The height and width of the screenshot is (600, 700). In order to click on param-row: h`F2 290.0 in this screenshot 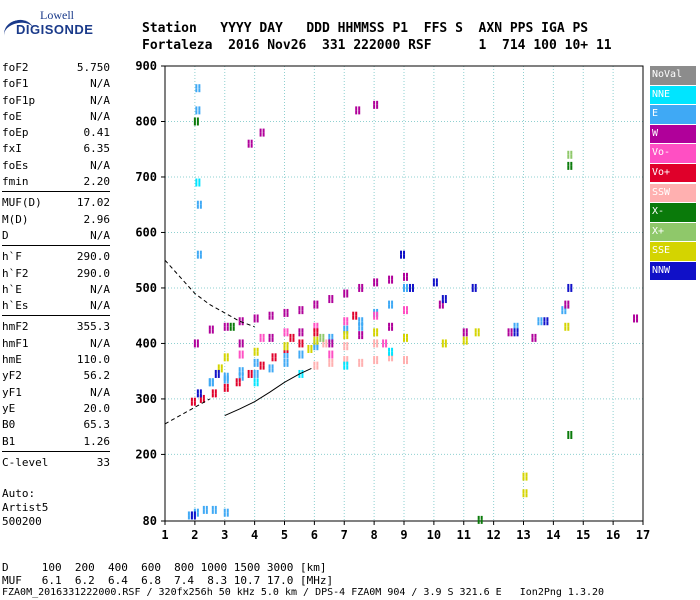, I will do `click(56, 274)`.